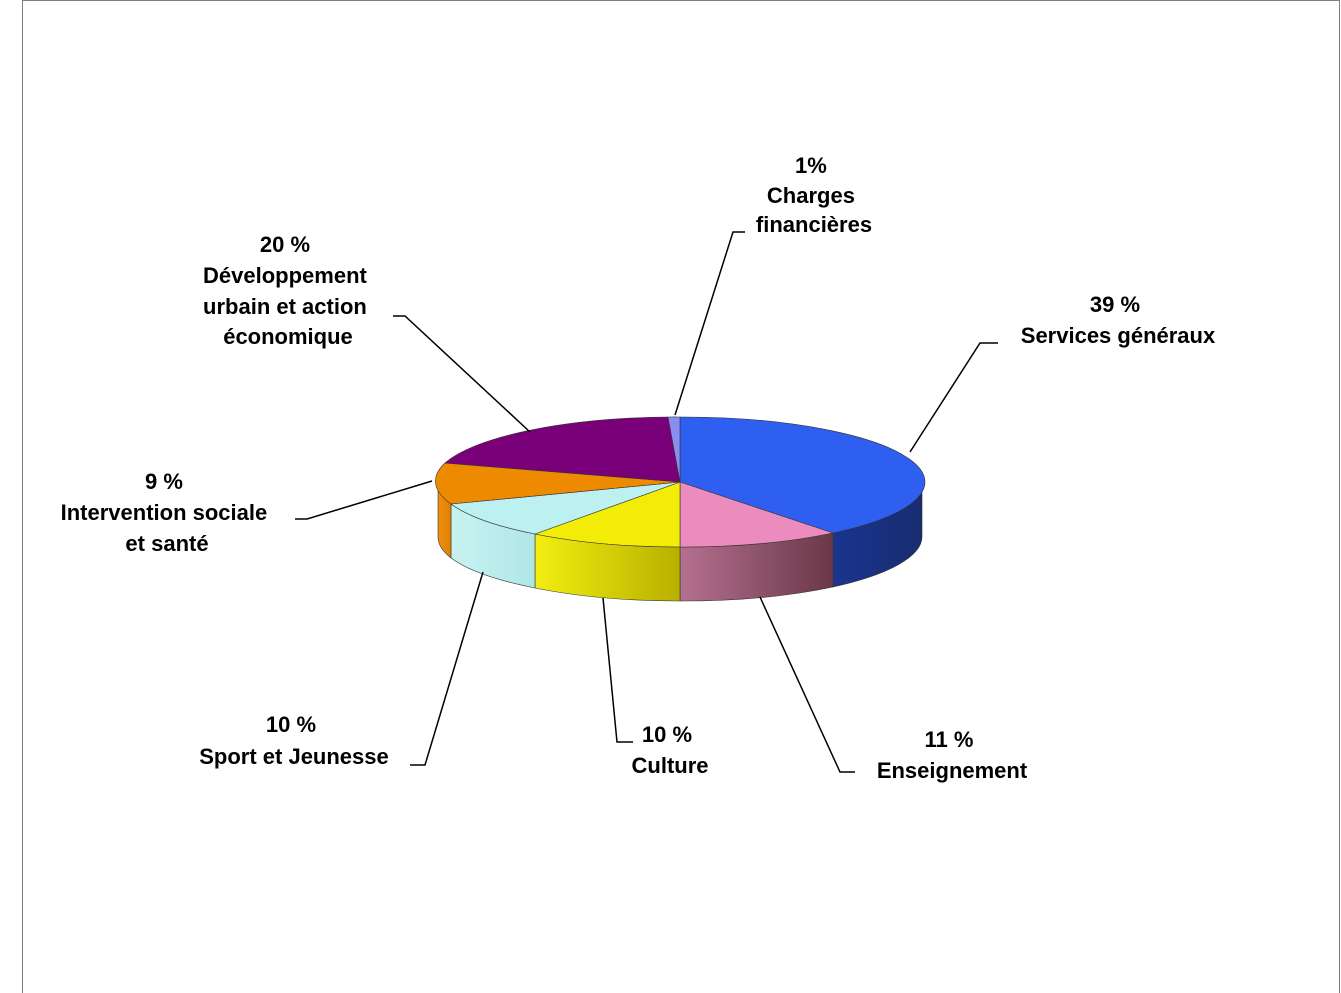 The image size is (1341, 993). Describe the element at coordinates (364, 500) in the screenshot. I see `leader-intervention-sociale` at that location.